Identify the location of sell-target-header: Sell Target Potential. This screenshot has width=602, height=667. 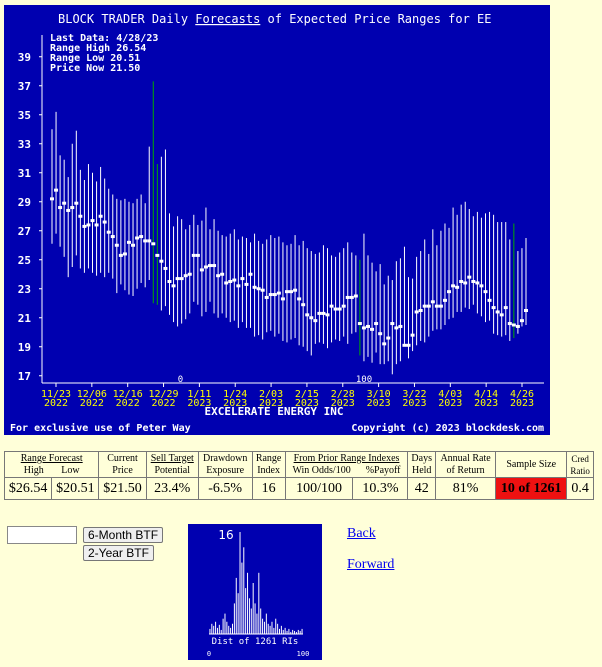
(172, 464).